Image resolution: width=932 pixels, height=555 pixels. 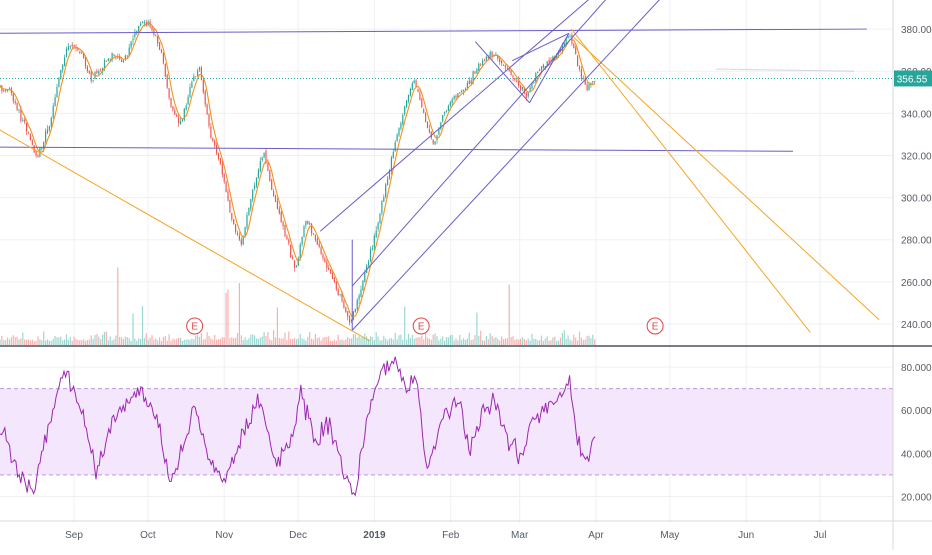 What do you see at coordinates (298, 306) in the screenshot?
I see `volume-layer` at bounding box center [298, 306].